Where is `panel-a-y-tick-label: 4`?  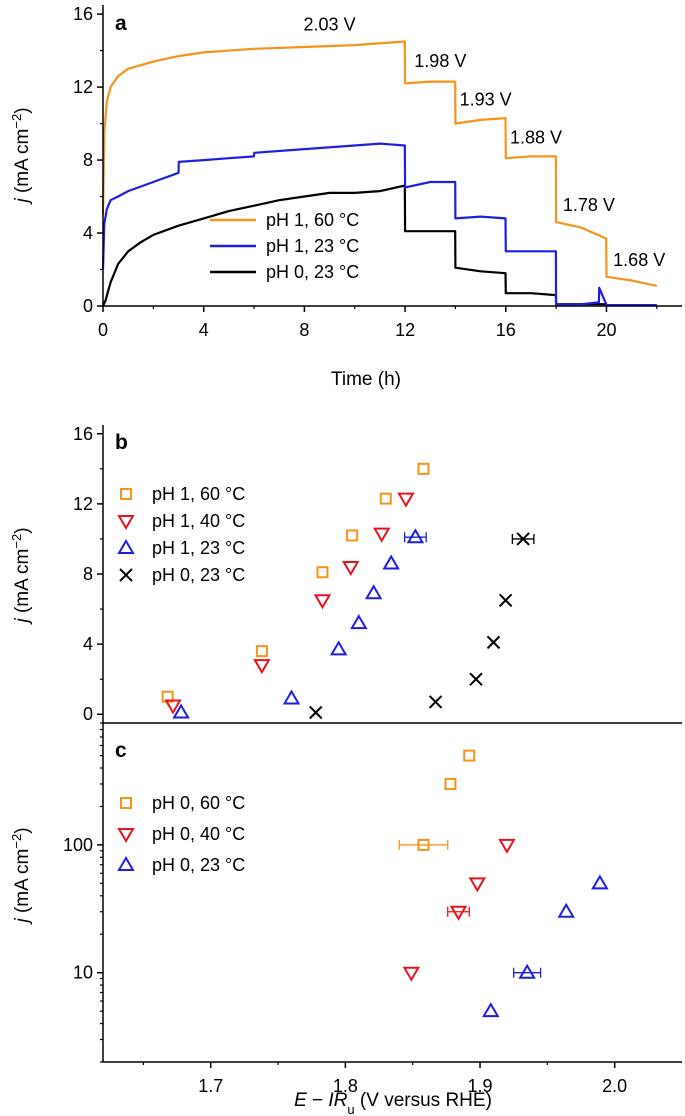
panel-a-y-tick-label: 4 is located at coordinates (88, 233).